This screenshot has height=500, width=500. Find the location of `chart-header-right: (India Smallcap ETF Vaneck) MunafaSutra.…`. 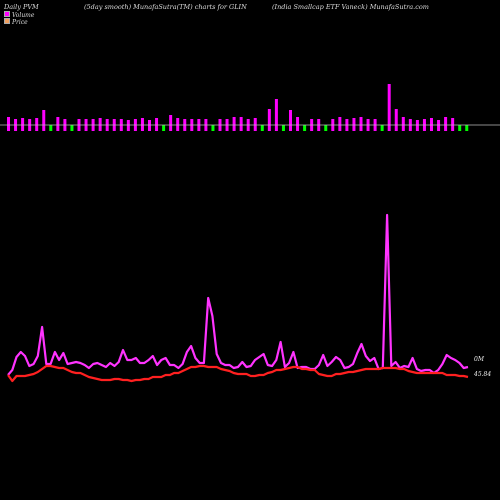

chart-header-right: (India Smallcap ETF Vaneck) MunafaSutra.… is located at coordinates (350, 7).